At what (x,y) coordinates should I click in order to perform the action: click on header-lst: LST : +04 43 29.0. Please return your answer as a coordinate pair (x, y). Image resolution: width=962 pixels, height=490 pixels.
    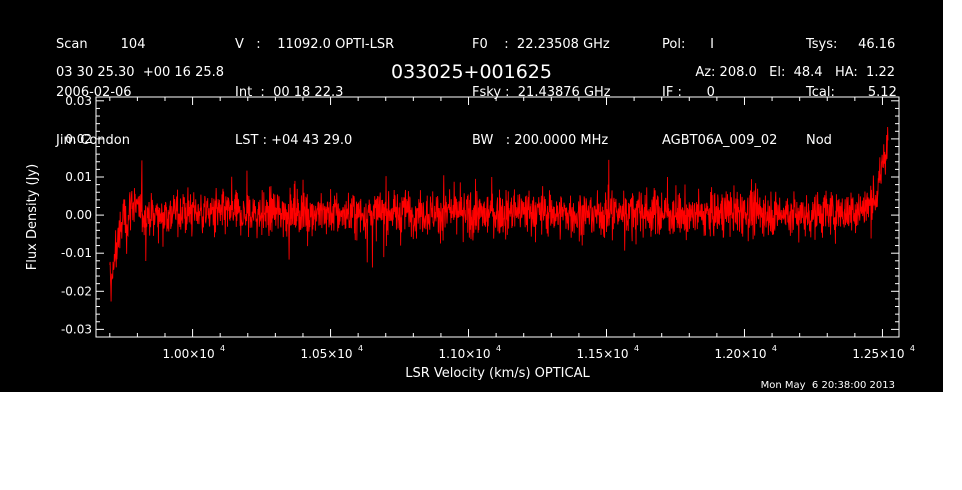
    Looking at the image, I should click on (294, 140).